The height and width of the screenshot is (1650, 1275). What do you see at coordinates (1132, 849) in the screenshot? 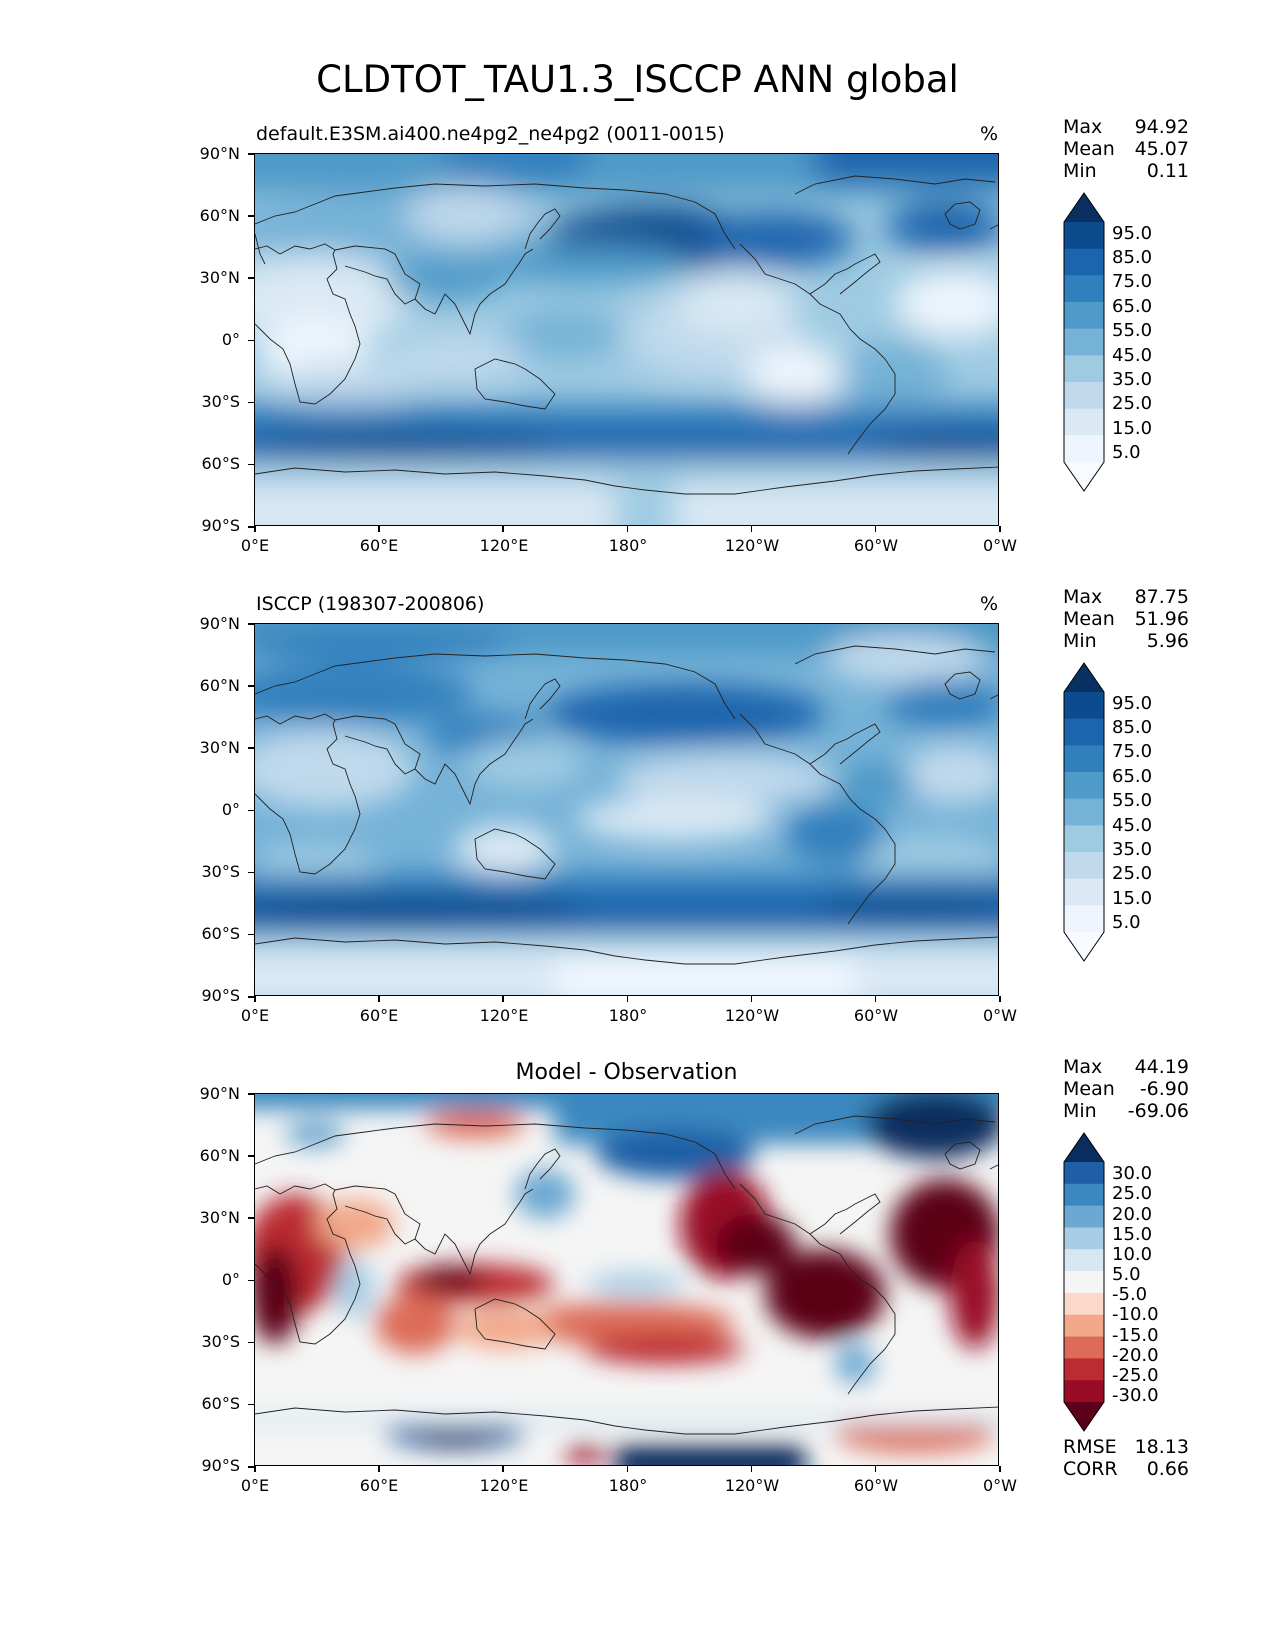
I see `colorbar-label: 35.0` at bounding box center [1132, 849].